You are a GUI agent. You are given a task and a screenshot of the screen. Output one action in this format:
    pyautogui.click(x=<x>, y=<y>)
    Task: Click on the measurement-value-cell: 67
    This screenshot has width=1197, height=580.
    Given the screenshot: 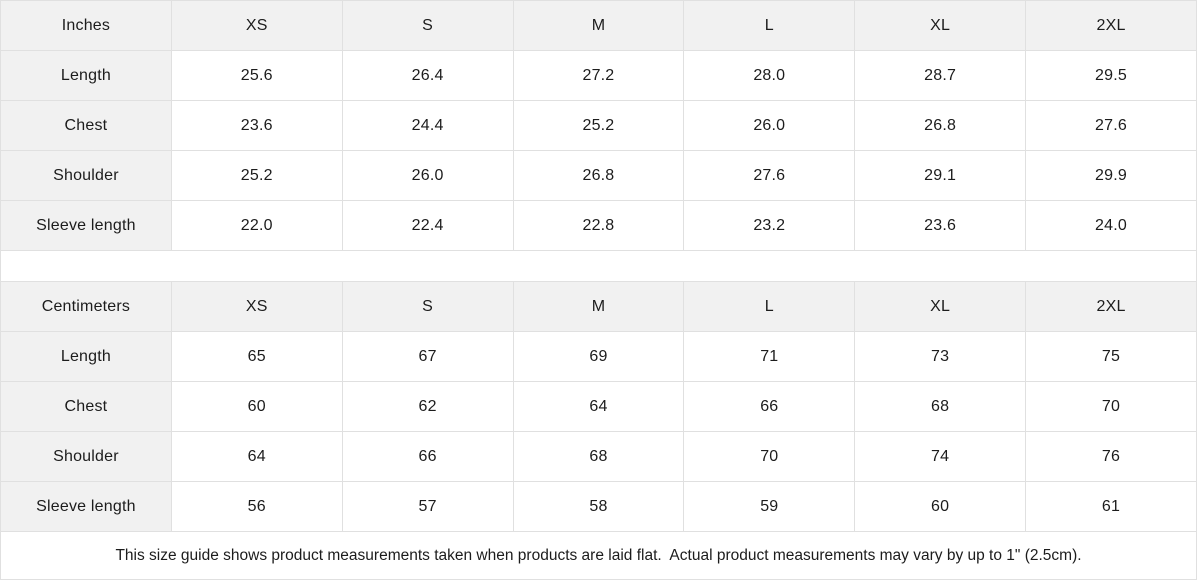 What is the action you would take?
    pyautogui.click(x=427, y=356)
    